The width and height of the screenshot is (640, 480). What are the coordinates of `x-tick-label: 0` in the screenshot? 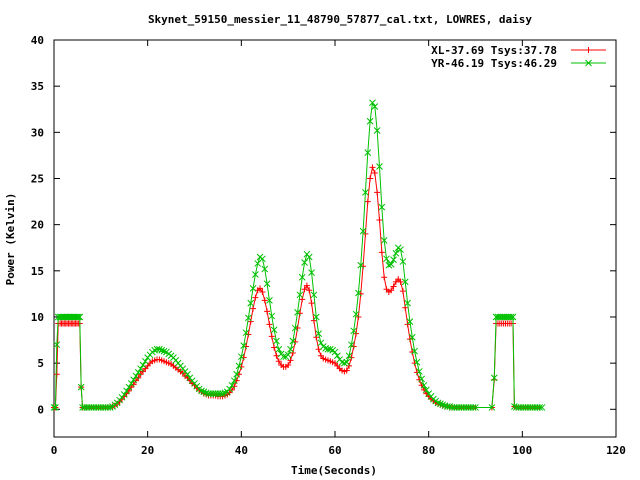 It's located at (54, 450).